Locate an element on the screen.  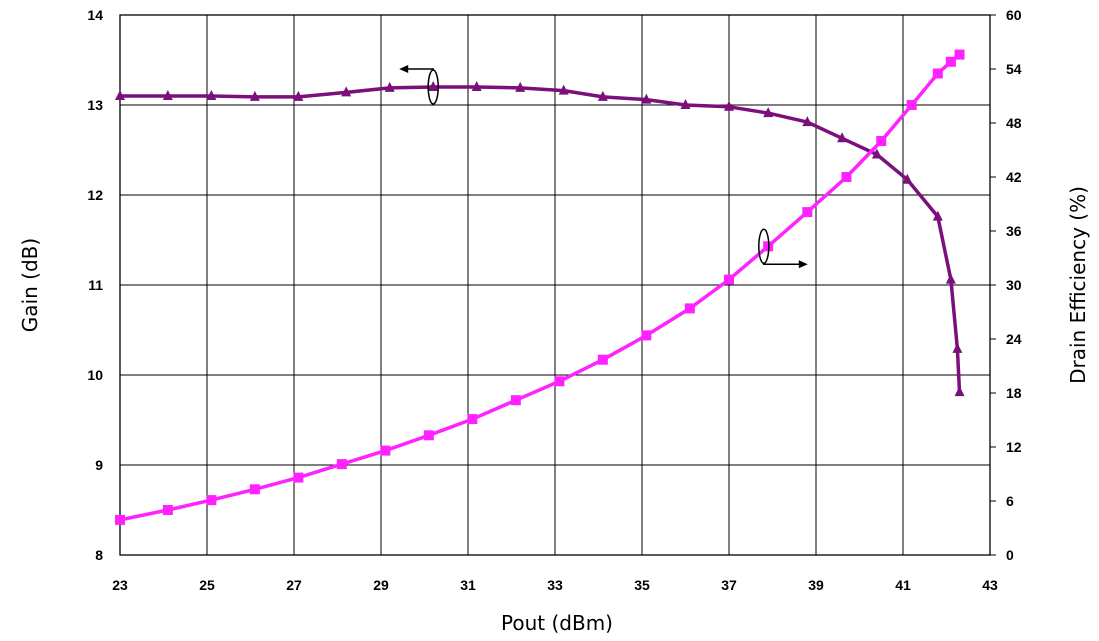
y-left-tick-label: 9 is located at coordinates (99, 465).